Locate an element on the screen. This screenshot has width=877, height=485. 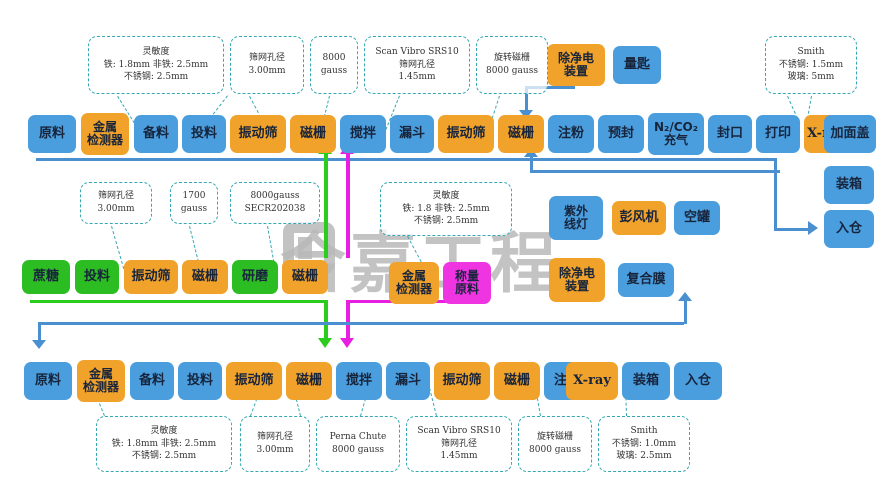
node-bot-2: 备料 is located at coordinates (152, 381).